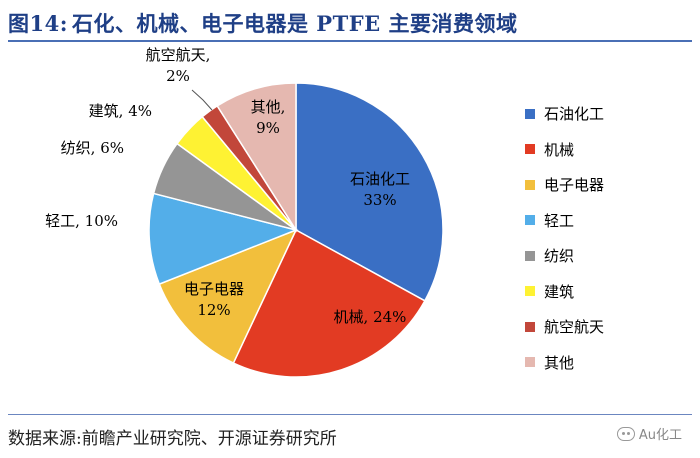 Image resolution: width=700 pixels, height=458 pixels. I want to click on chart-title-text: 石化、机械、电子电器是 PTFE 主要消费领域, so click(294, 23).